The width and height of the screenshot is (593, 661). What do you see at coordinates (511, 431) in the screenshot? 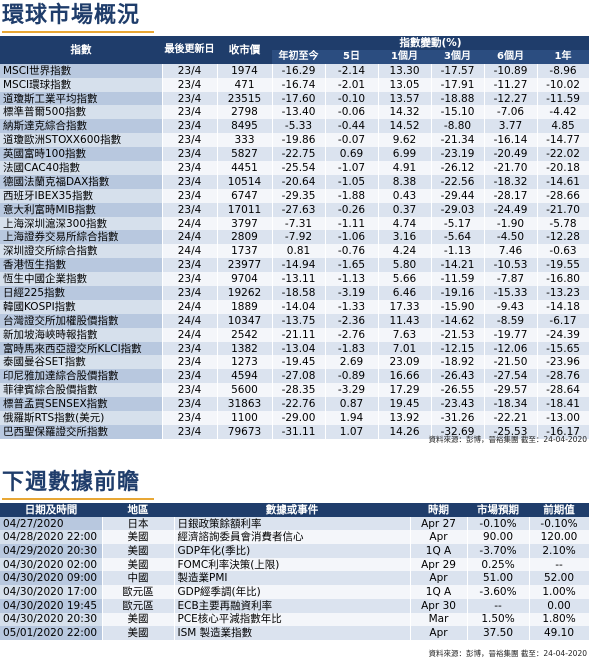
I see `cell-m6: -25.53` at bounding box center [511, 431].